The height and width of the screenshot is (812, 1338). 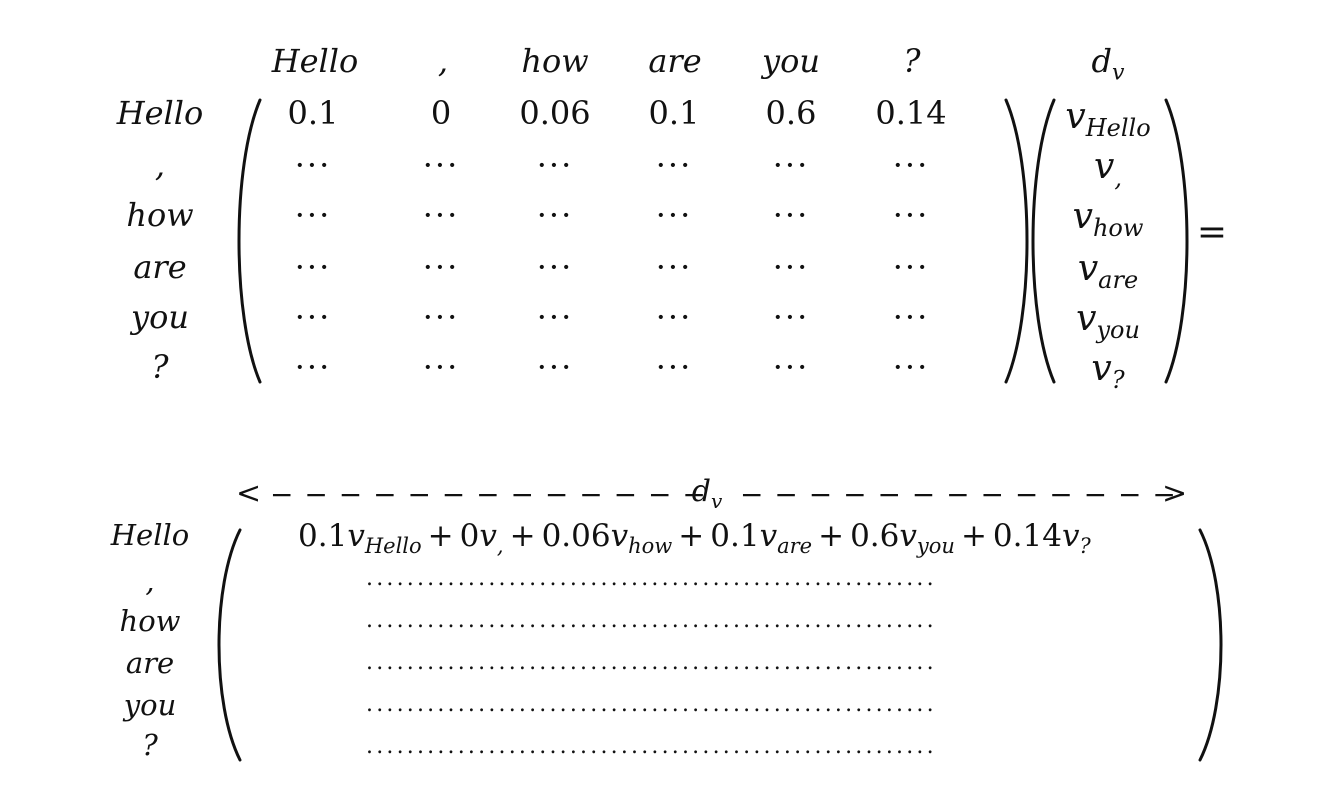 I want to click on result-right-paren, so click(x=1210, y=645).